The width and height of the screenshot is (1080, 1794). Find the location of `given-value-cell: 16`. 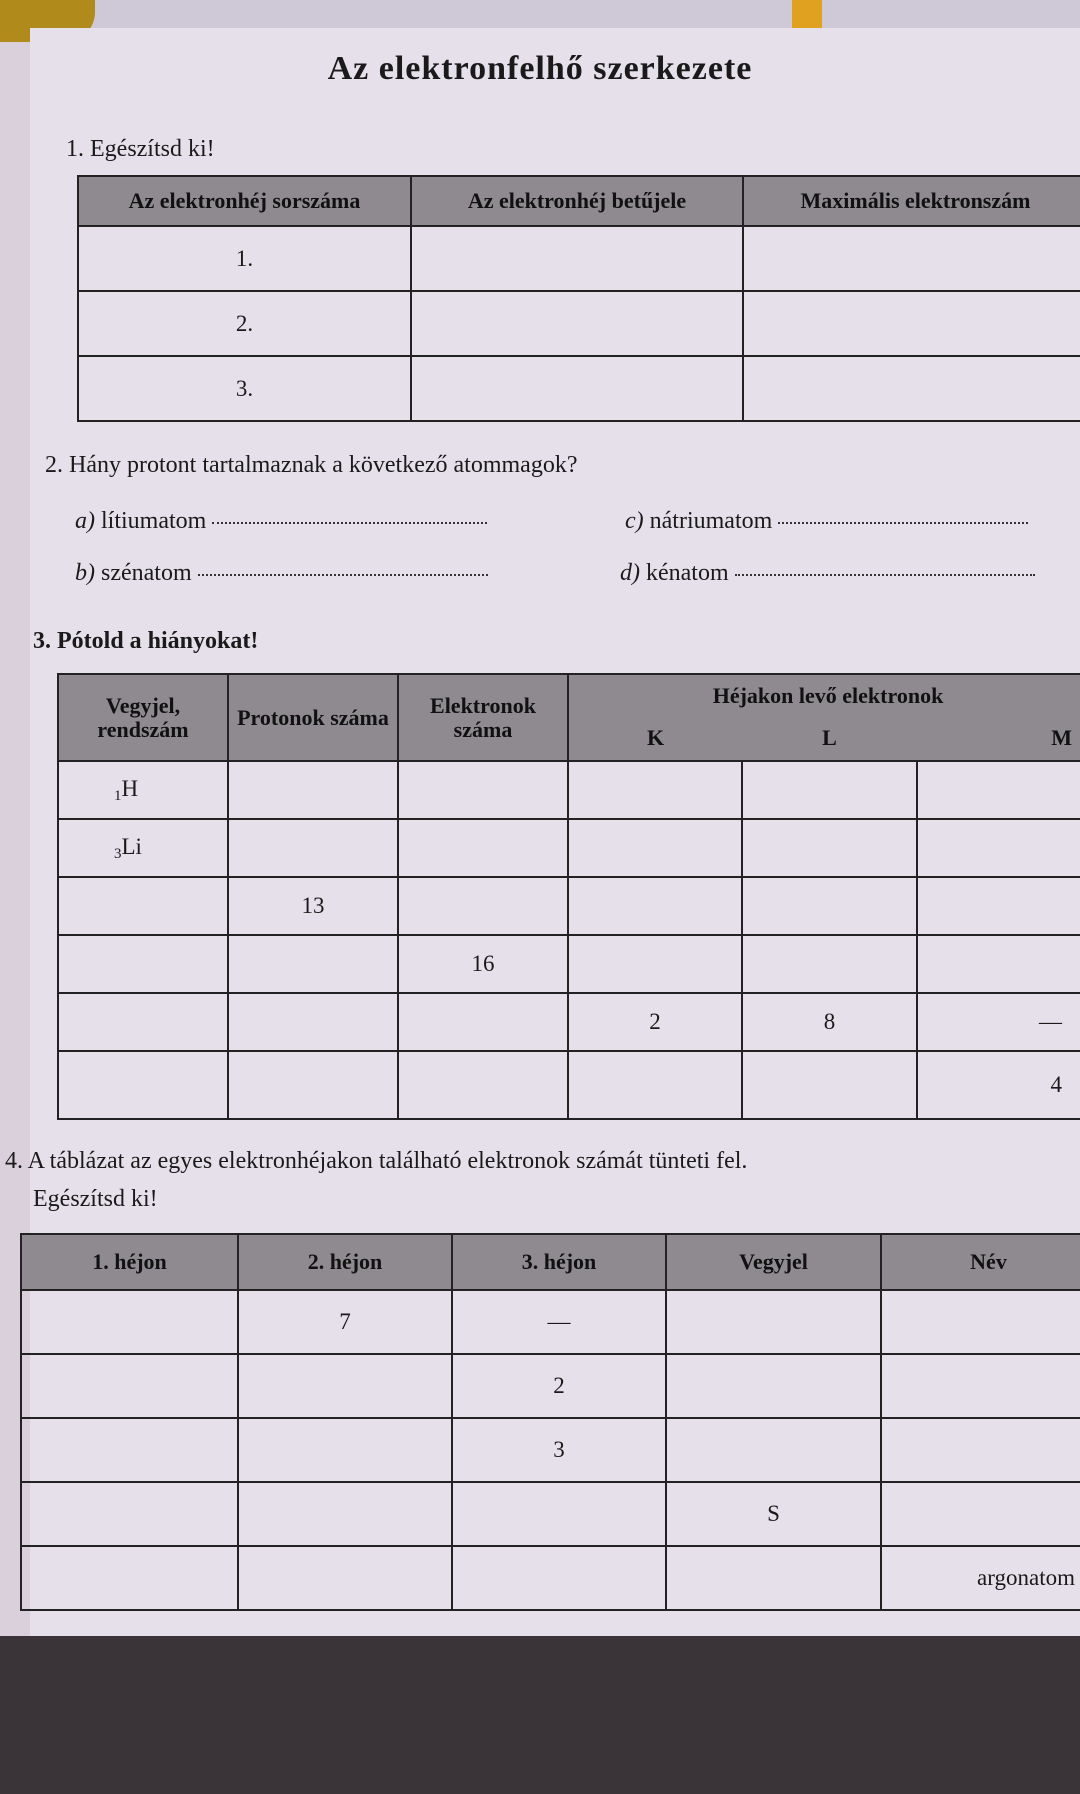

given-value-cell: 16 is located at coordinates (483, 964).